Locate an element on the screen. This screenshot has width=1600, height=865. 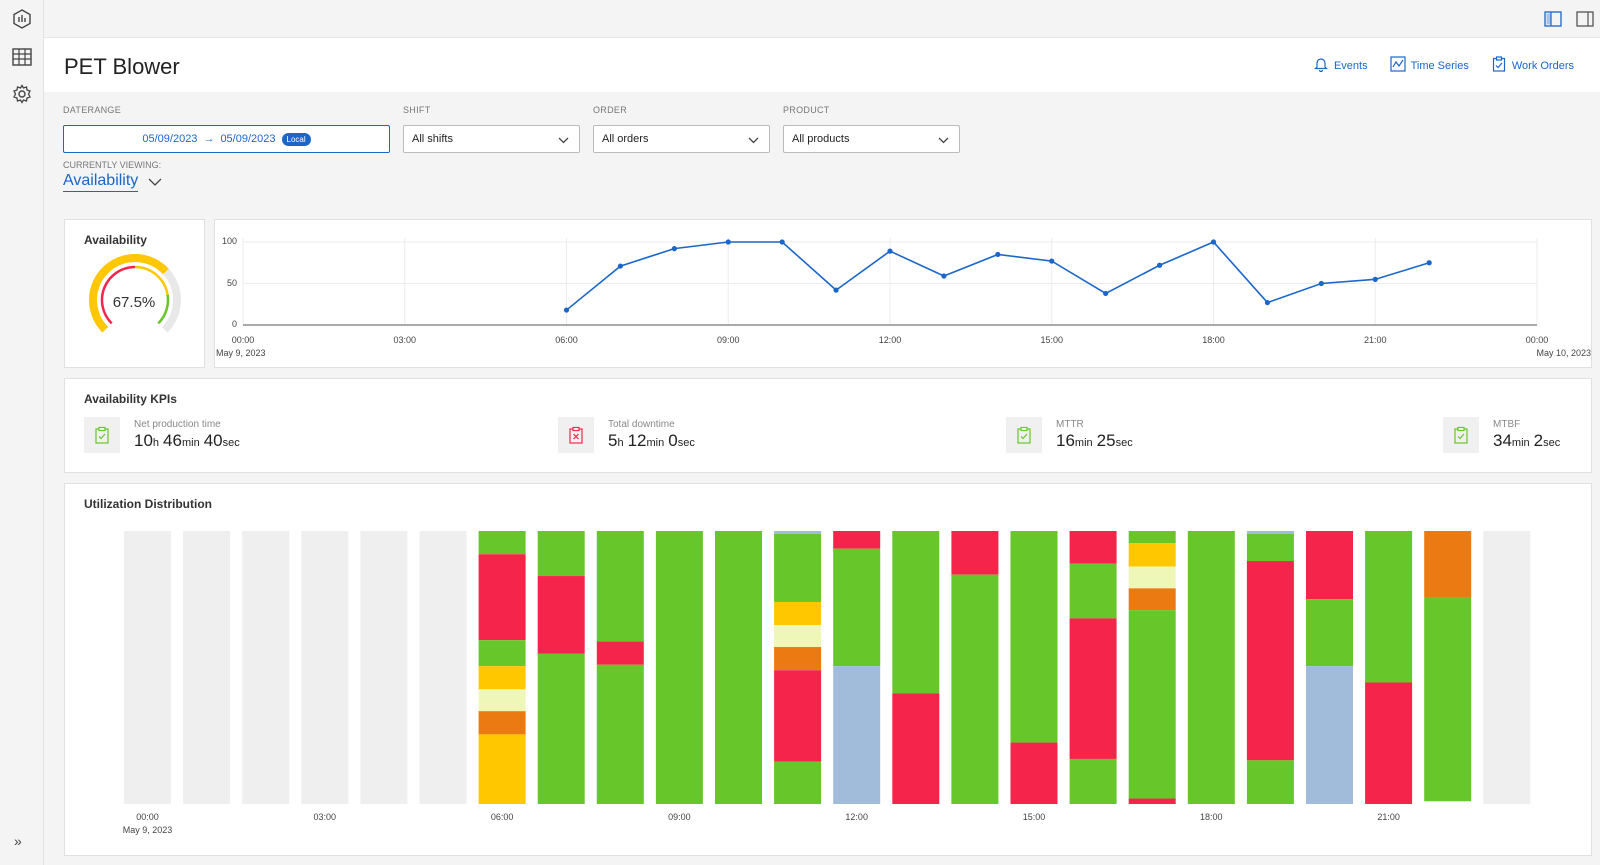
kpi-card-title: Availability KPIs is located at coordinates (130, 399).